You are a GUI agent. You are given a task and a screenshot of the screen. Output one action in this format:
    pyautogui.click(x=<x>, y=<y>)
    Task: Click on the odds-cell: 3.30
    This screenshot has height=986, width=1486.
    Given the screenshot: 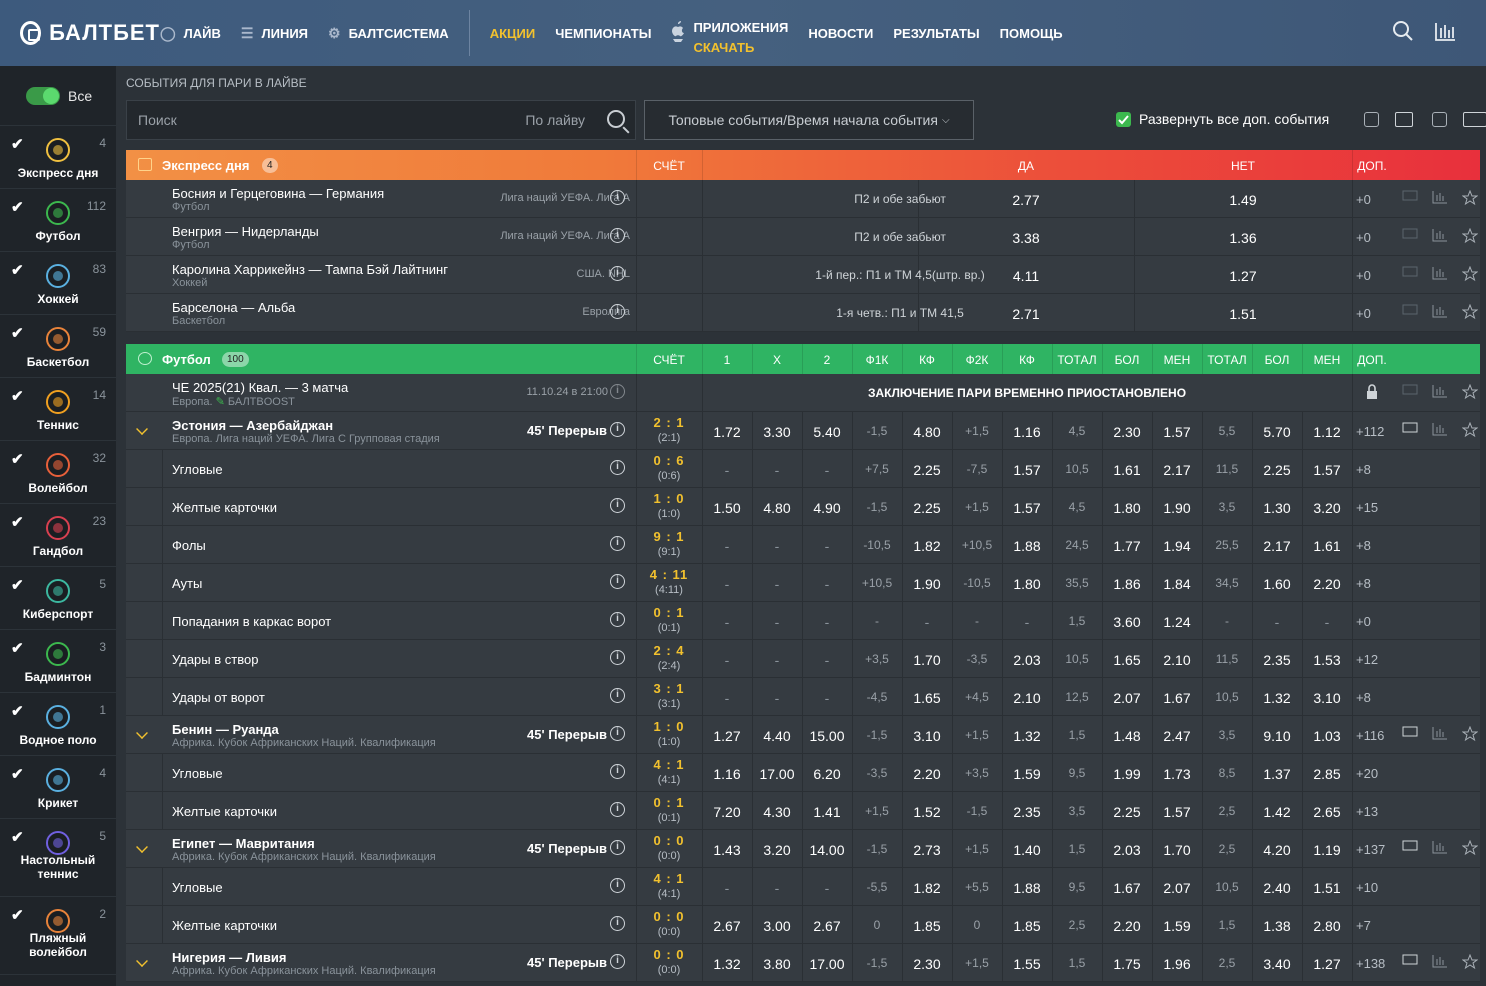 What is the action you would take?
    pyautogui.click(x=777, y=432)
    